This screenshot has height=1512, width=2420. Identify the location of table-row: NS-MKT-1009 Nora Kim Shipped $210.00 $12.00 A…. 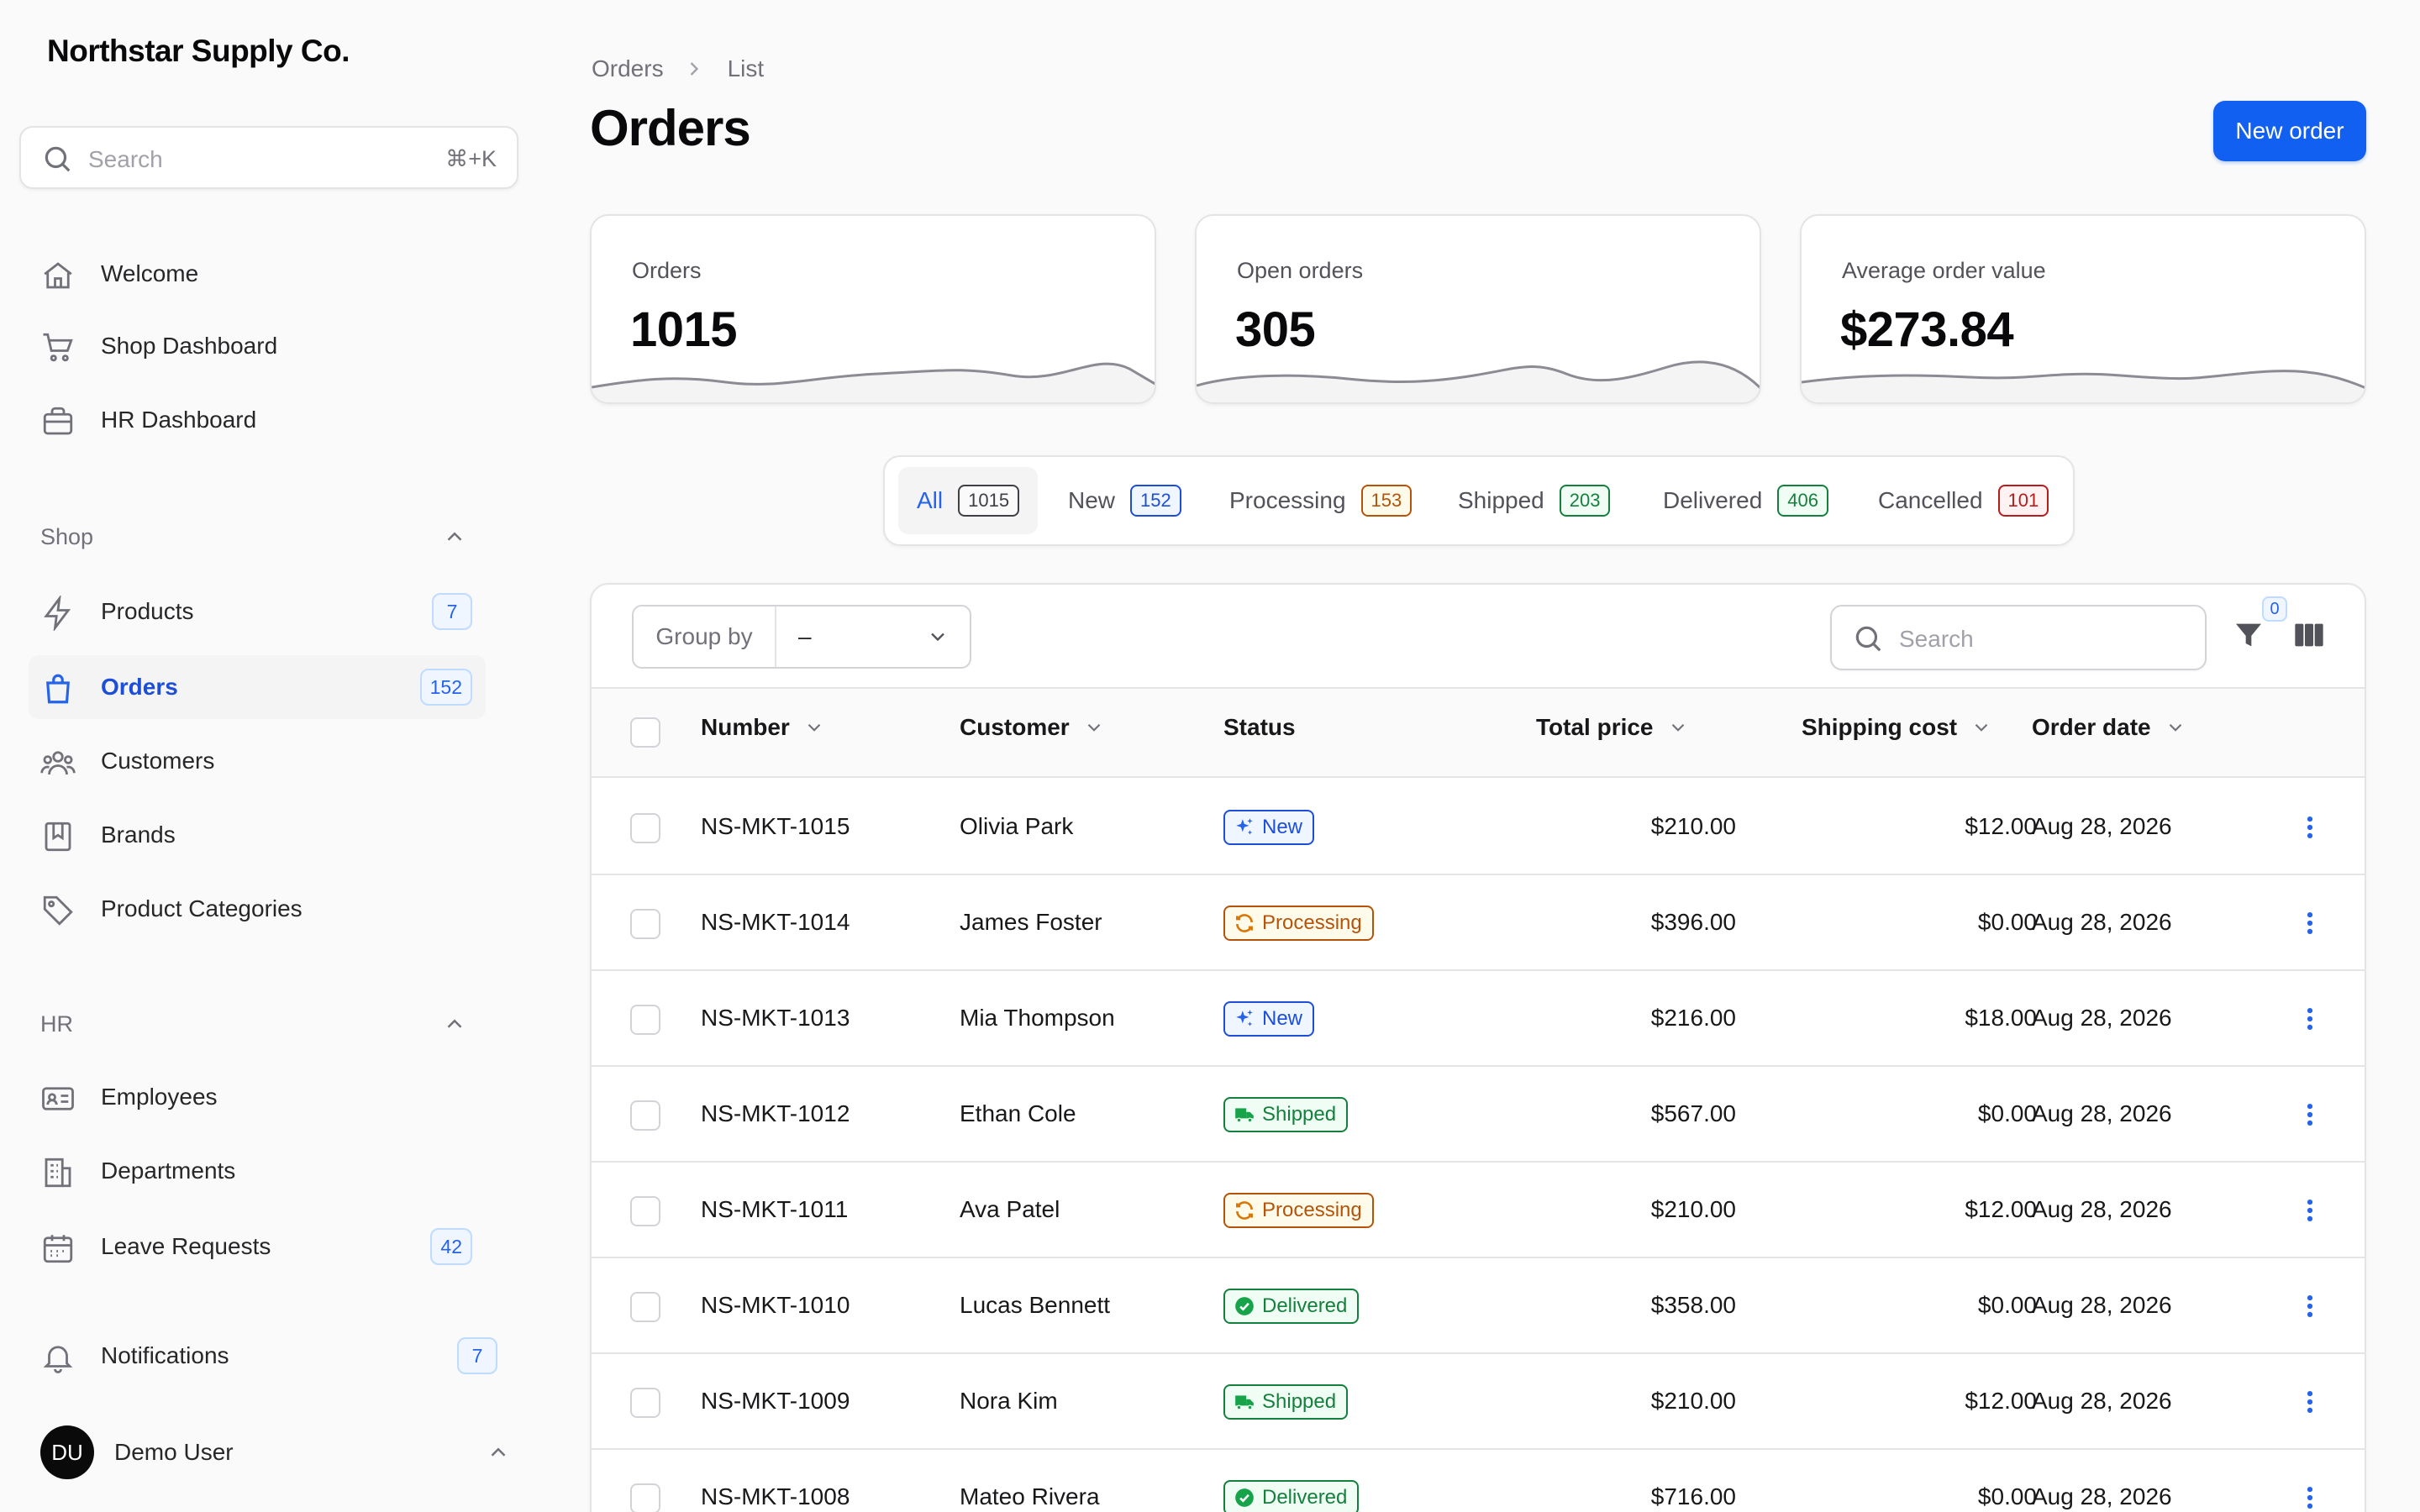
(1478, 1402).